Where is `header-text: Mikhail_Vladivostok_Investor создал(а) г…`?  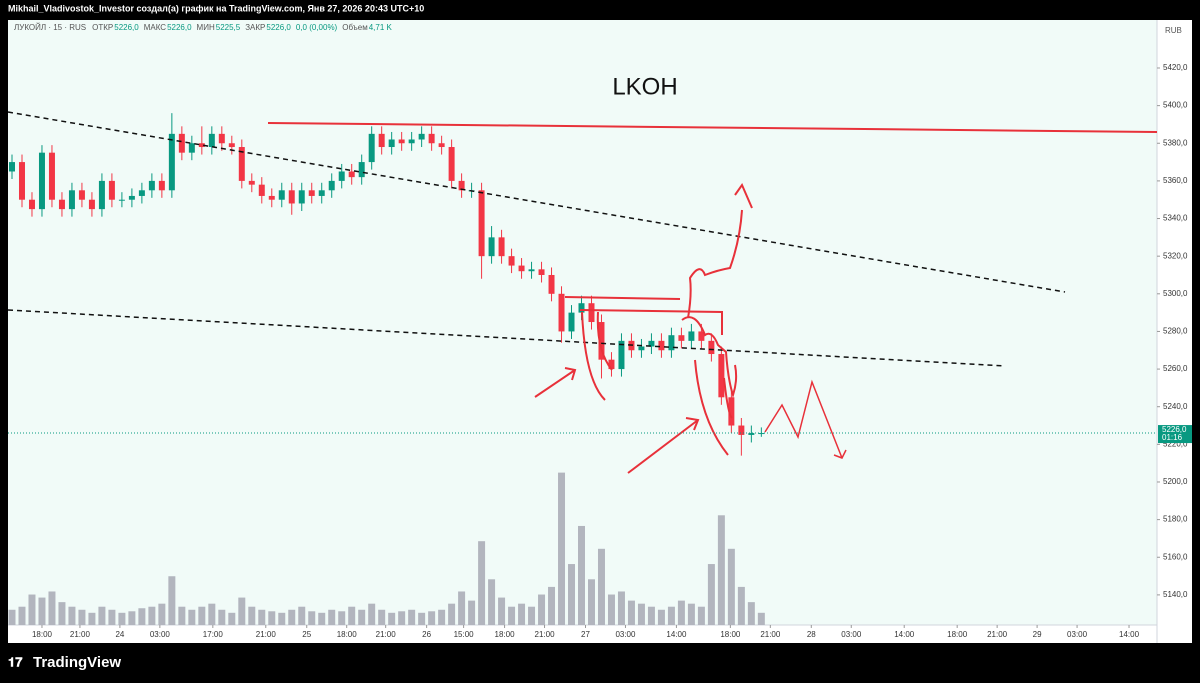
header-text: Mikhail_Vladivostok_Investor создал(а) г… is located at coordinates (216, 8).